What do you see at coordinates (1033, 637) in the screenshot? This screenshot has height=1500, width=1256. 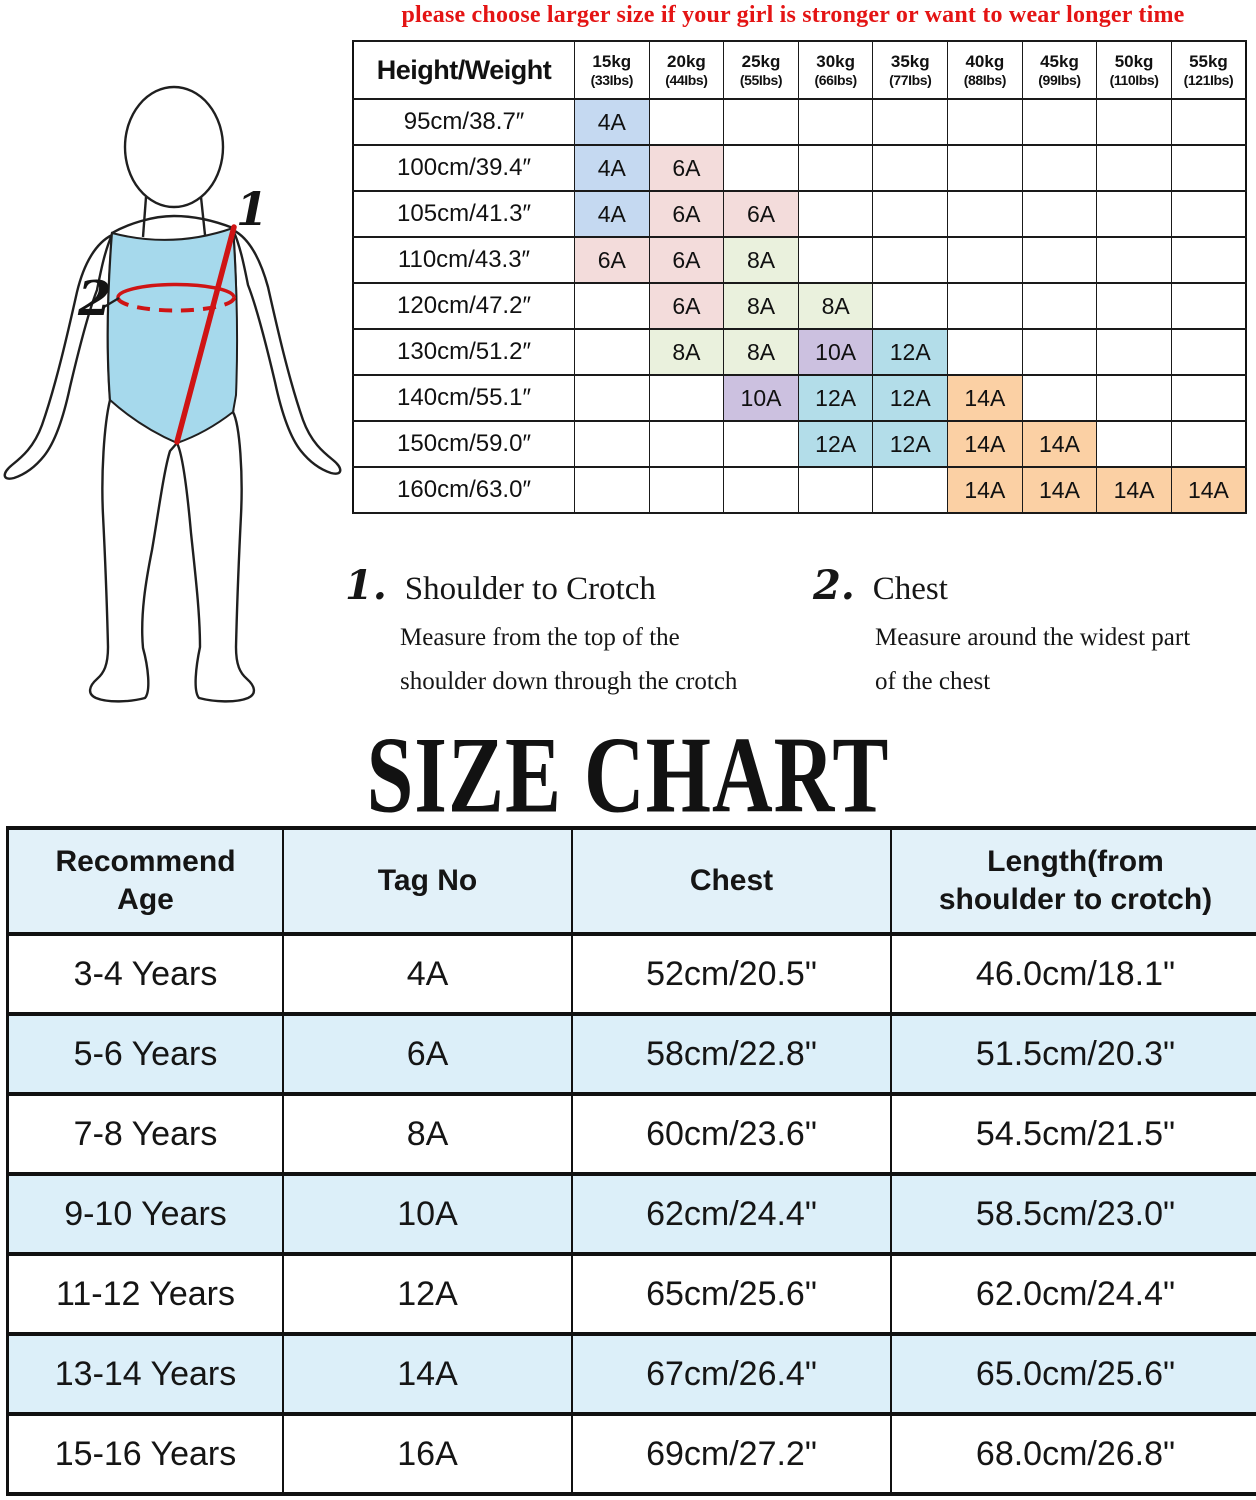 I see `instruction-line: Measure around the widest part` at bounding box center [1033, 637].